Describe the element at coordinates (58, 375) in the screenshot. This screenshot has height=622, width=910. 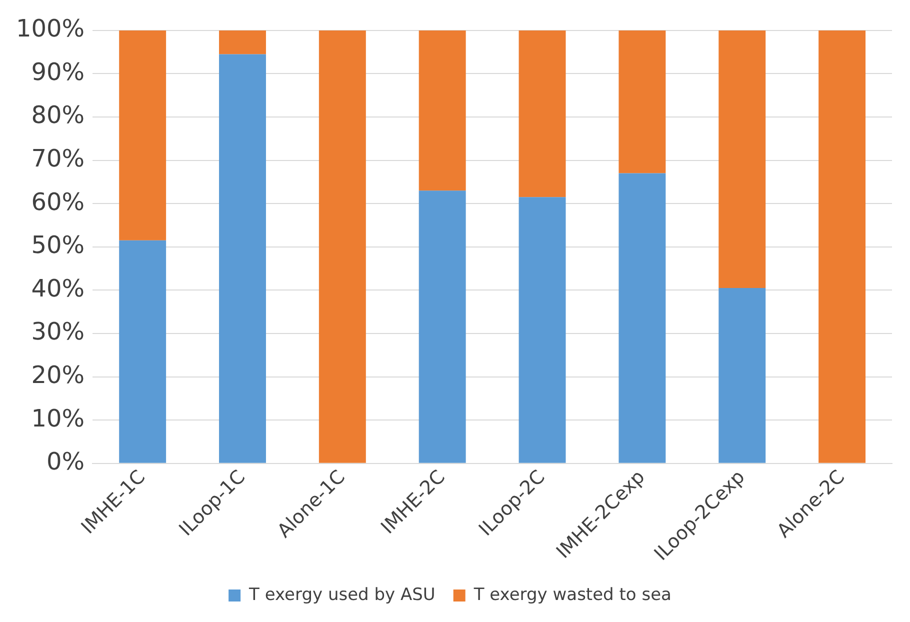
I see `y-tick-label: 20%` at that location.